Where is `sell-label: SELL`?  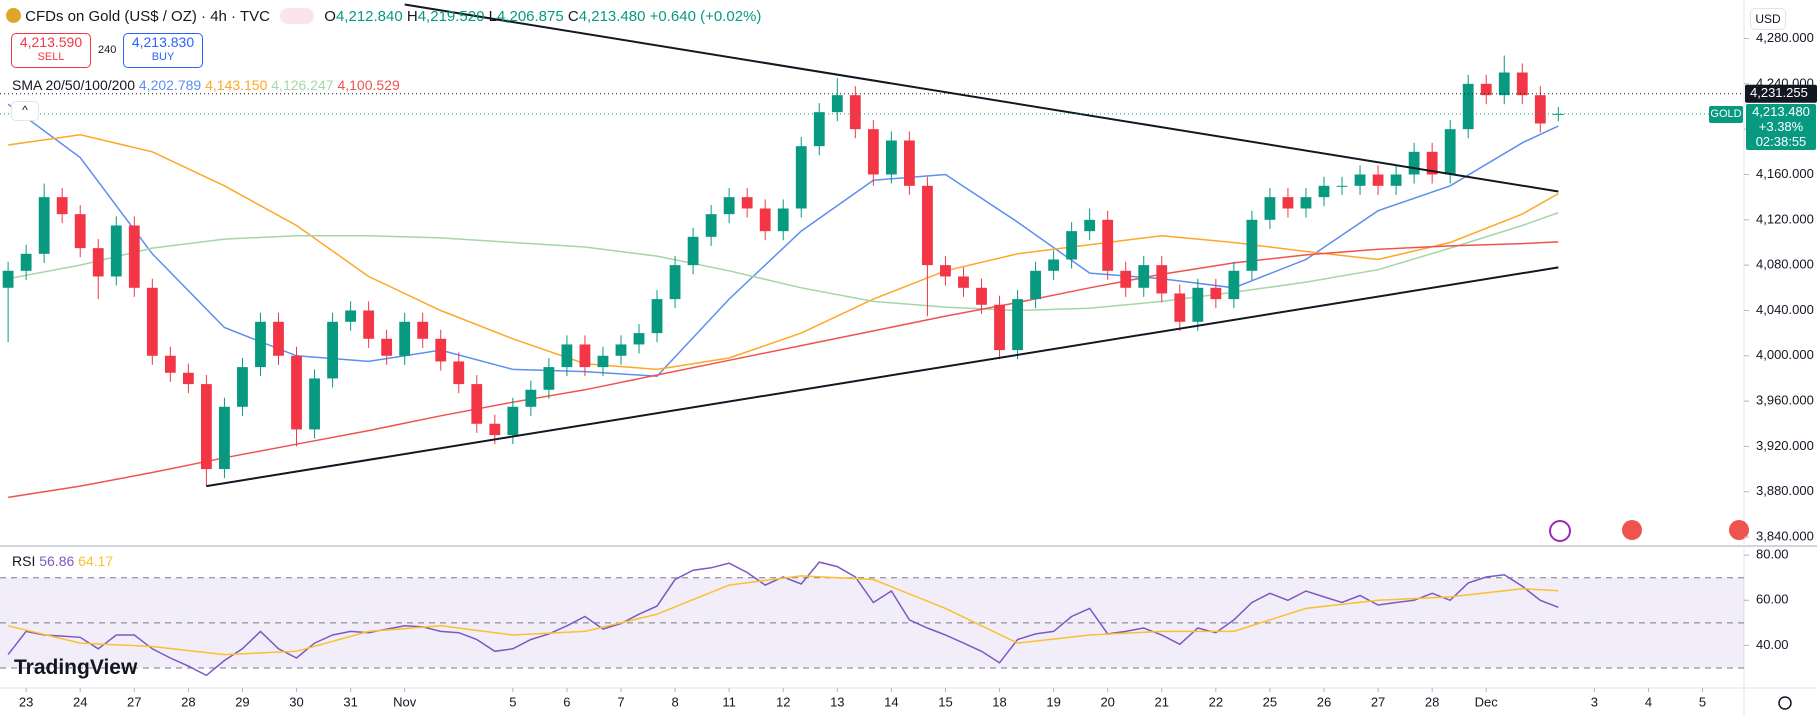 sell-label: SELL is located at coordinates (51, 57).